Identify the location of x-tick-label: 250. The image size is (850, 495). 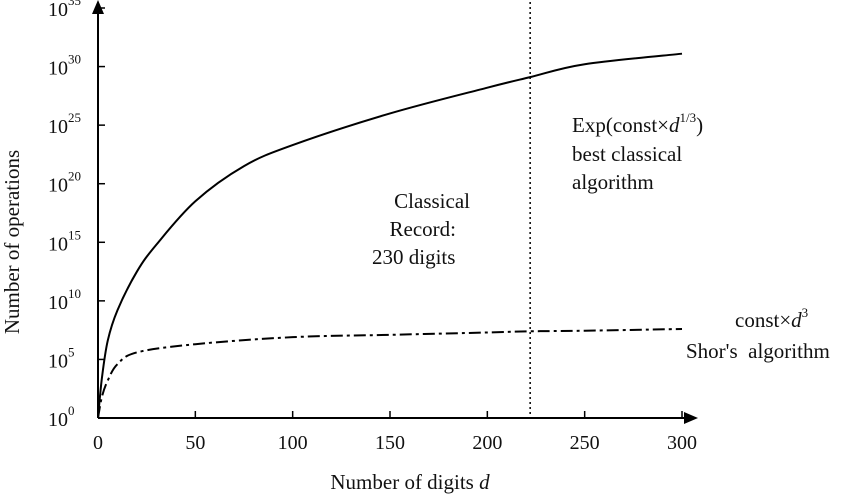
(585, 443).